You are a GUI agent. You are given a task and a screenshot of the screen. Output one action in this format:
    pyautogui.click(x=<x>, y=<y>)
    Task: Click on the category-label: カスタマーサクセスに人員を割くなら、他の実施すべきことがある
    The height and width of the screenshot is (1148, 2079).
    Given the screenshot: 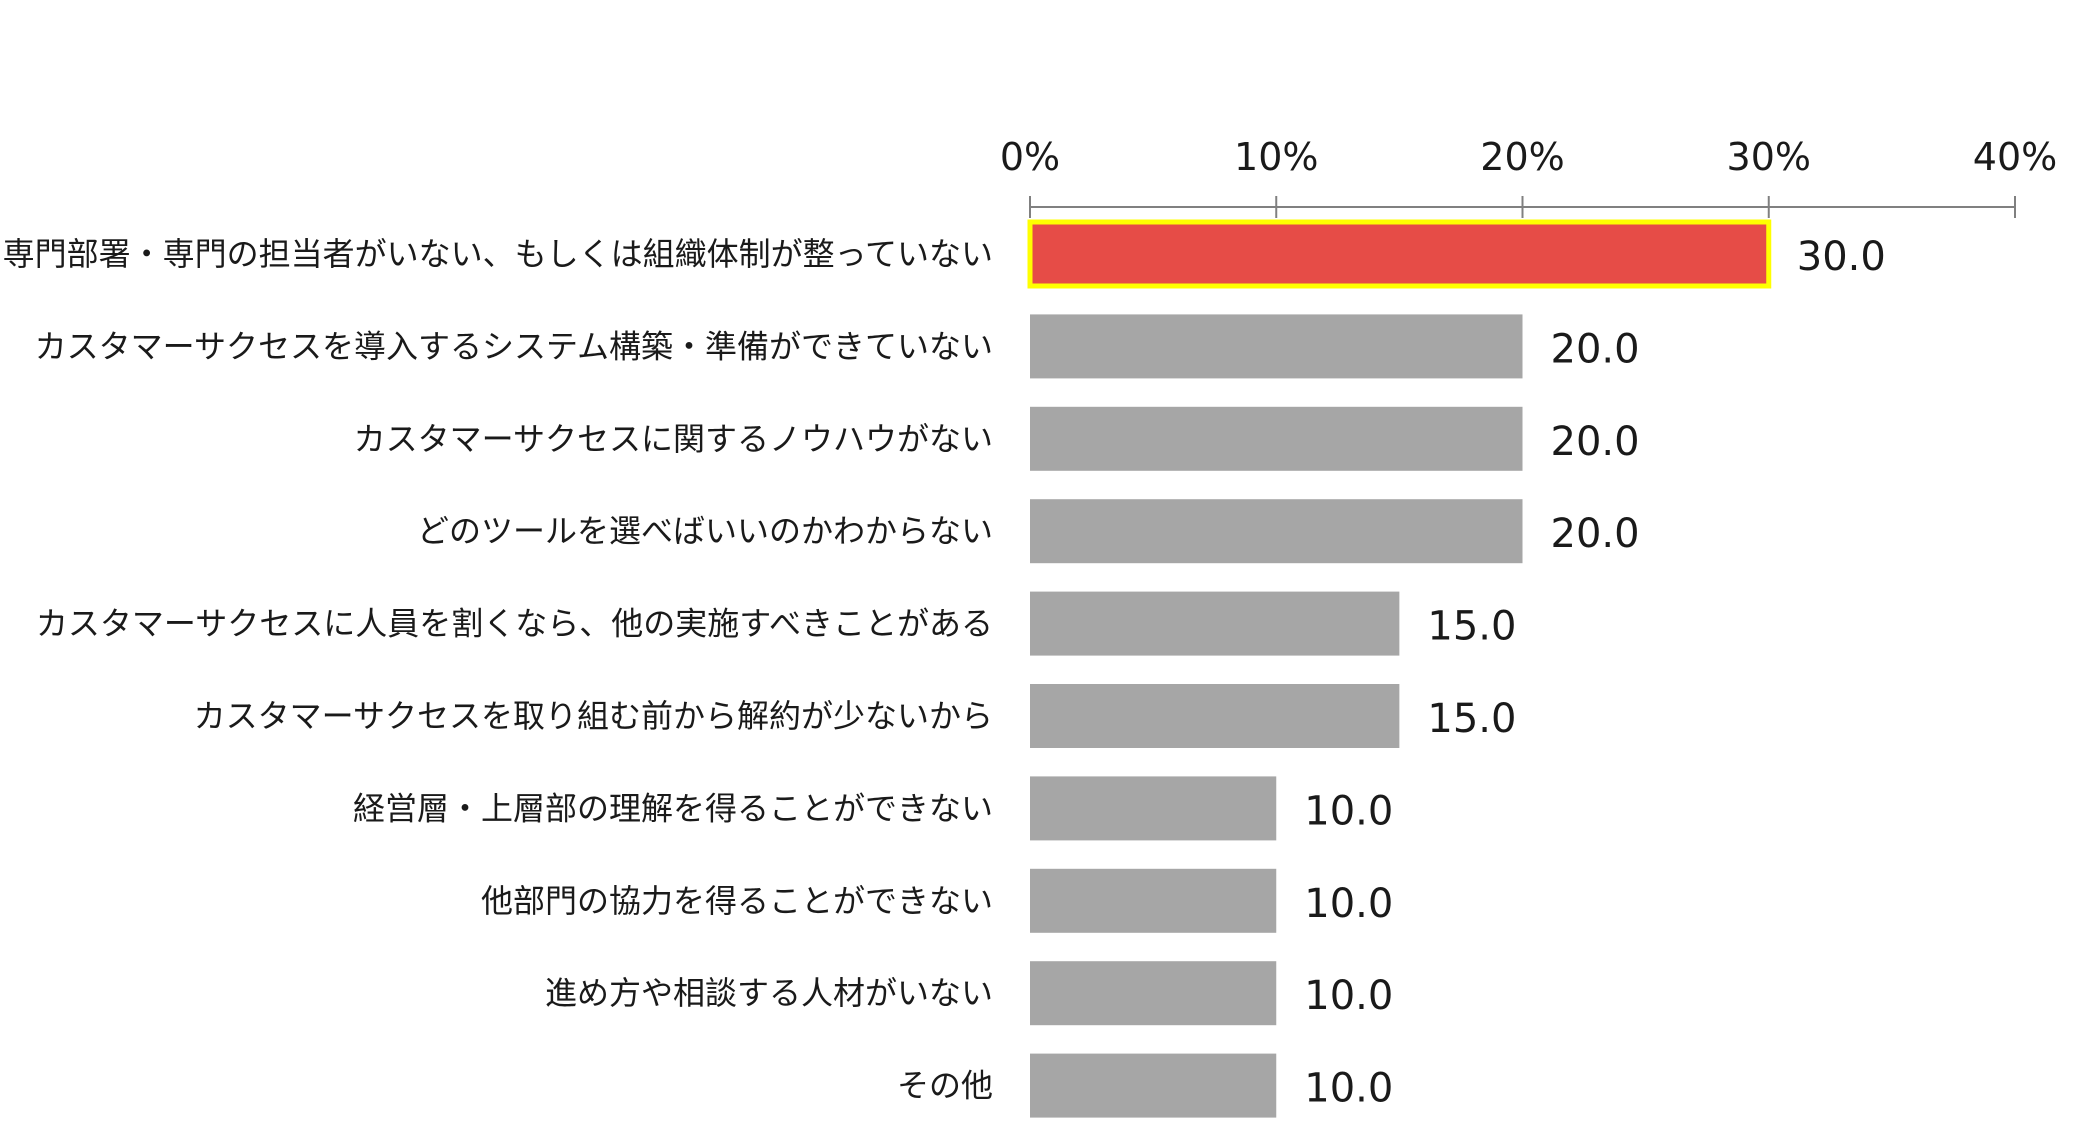 What is the action you would take?
    pyautogui.click(x=514, y=624)
    